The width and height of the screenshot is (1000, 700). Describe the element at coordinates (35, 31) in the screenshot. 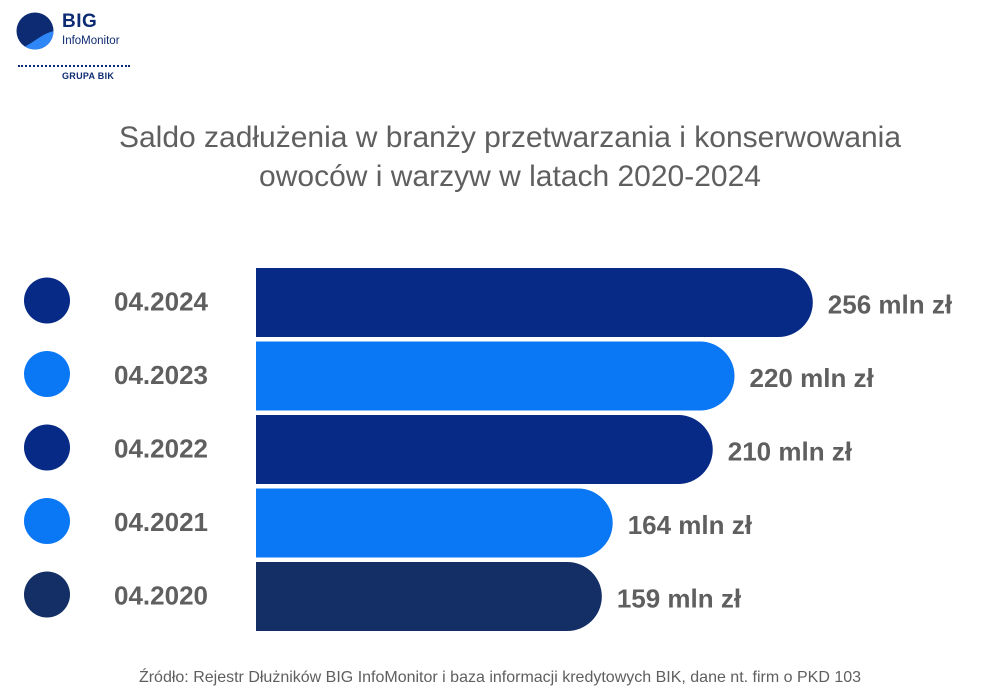

I see `big-logo-icon` at that location.